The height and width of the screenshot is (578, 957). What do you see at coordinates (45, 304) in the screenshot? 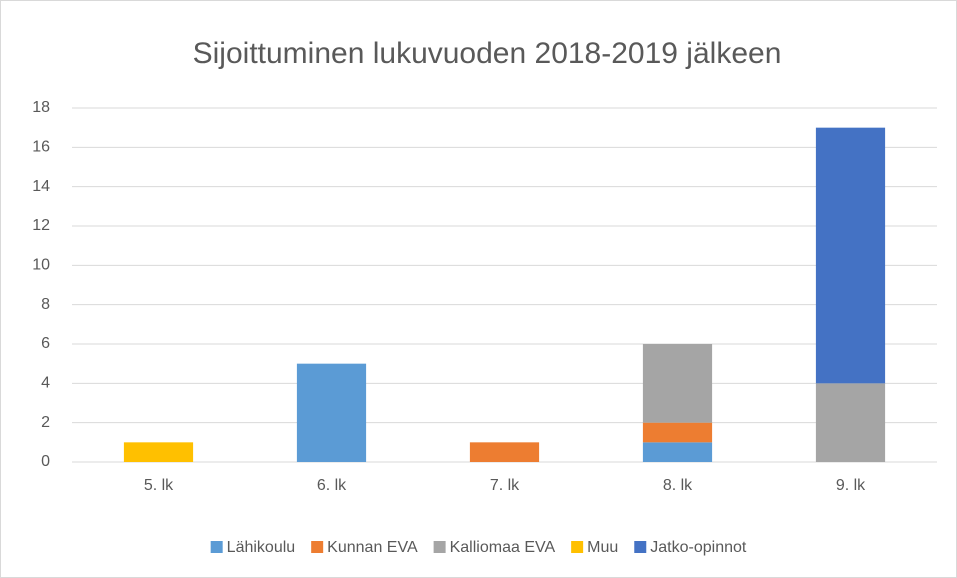
I see `y-tick-label: 8` at bounding box center [45, 304].